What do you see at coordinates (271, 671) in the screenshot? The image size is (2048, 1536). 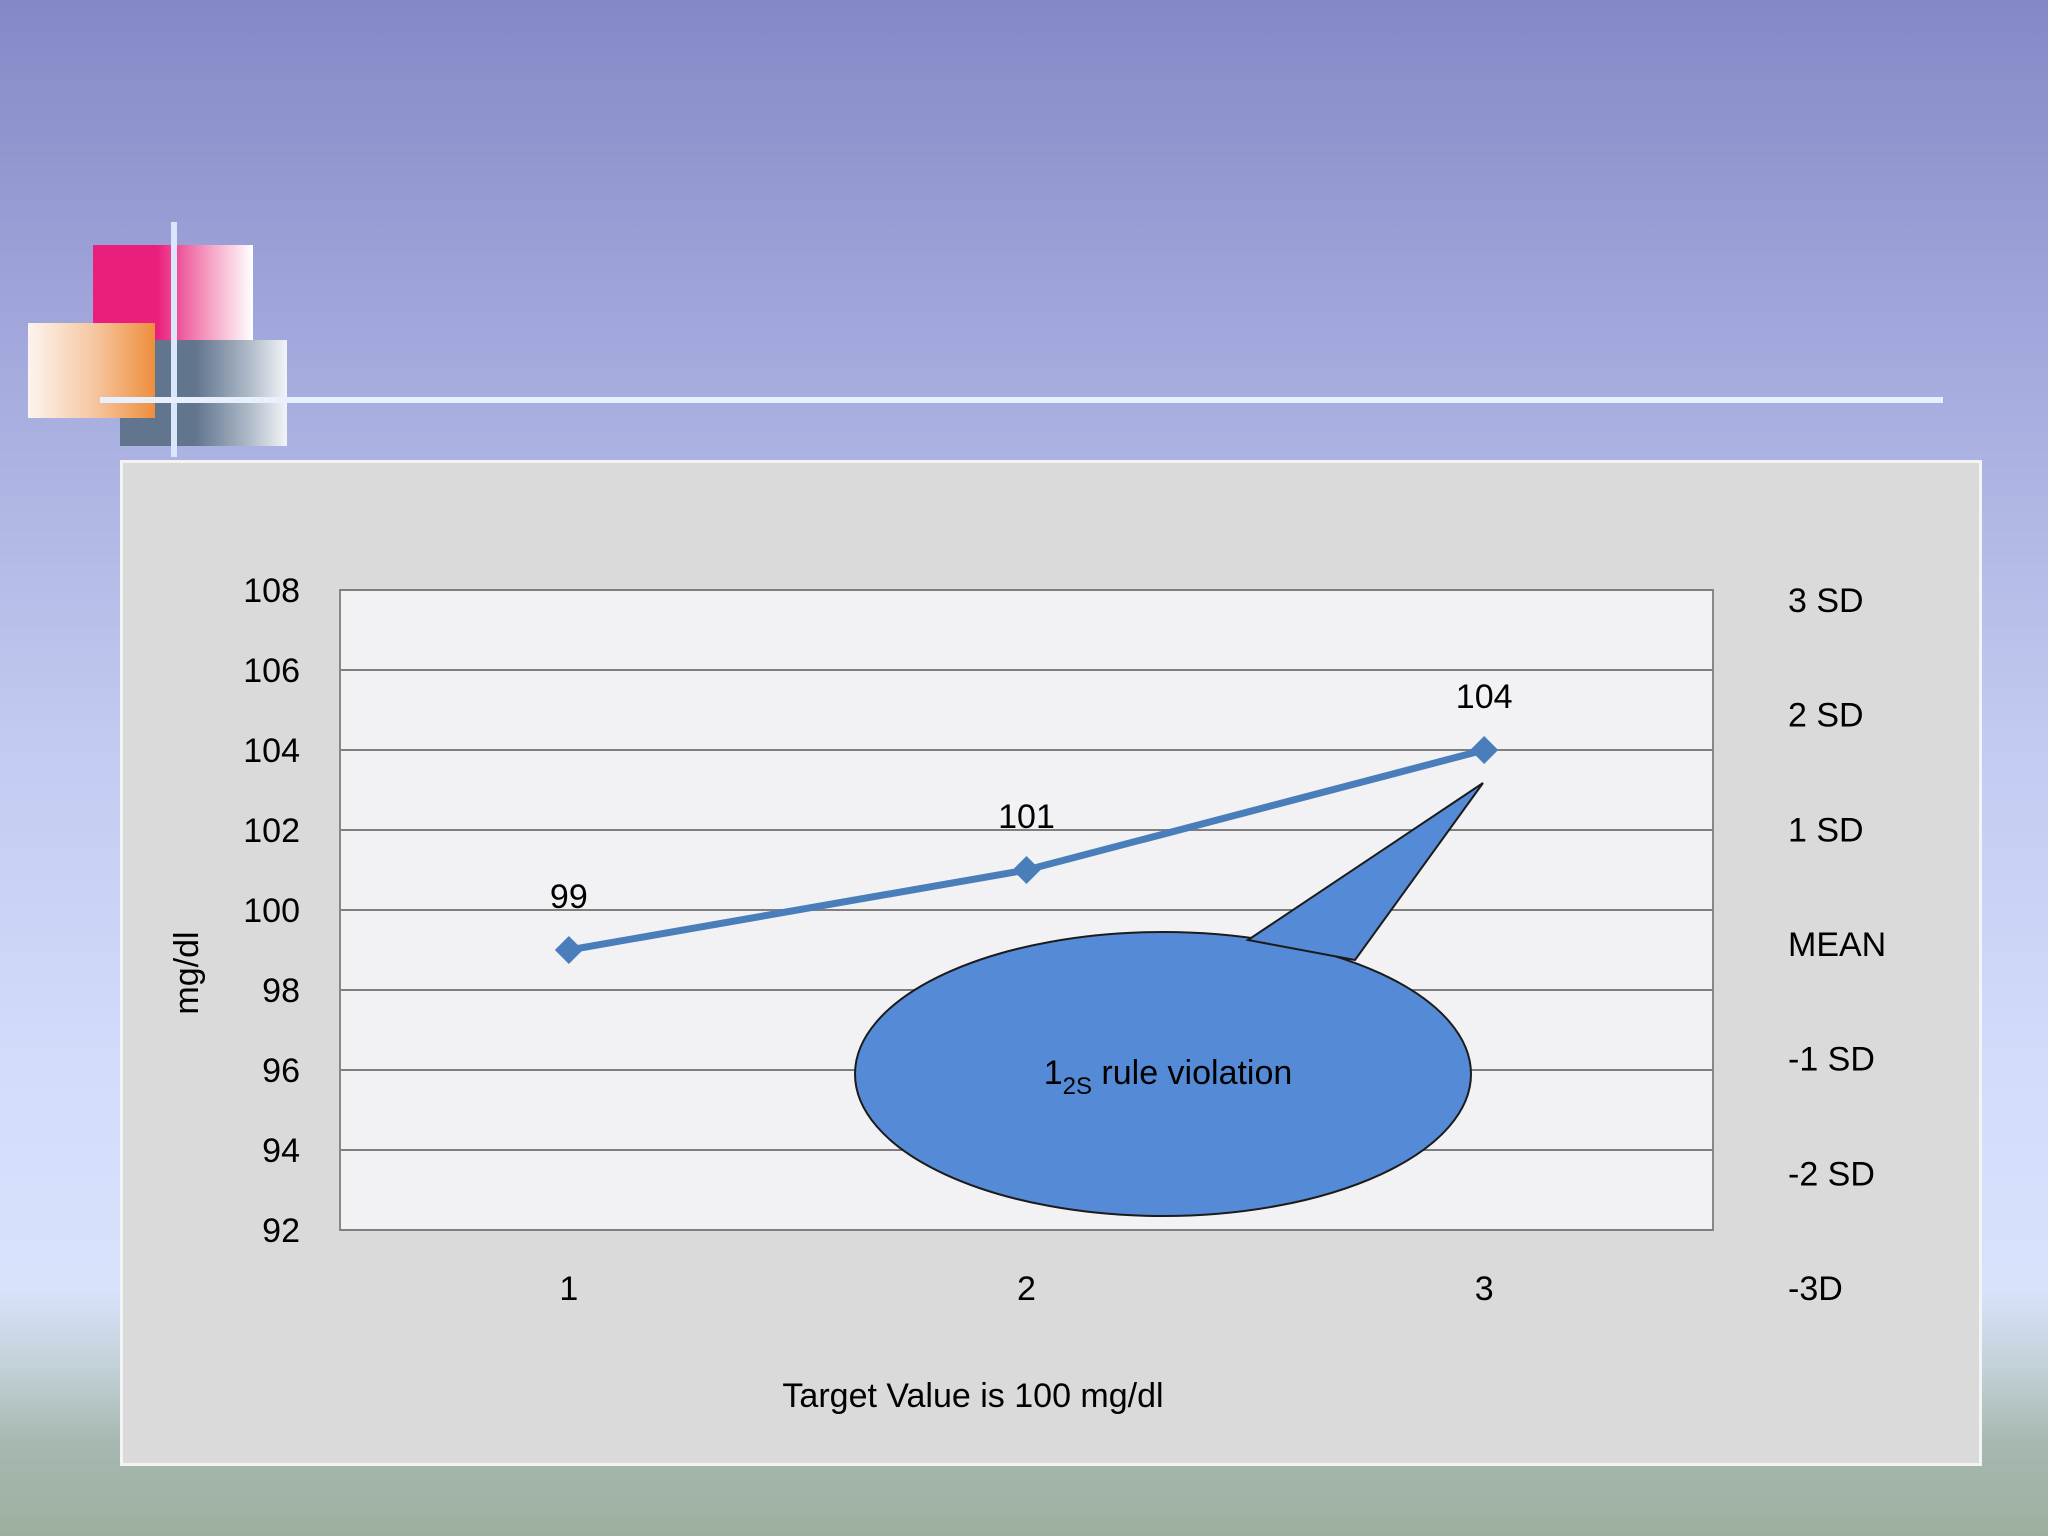 I see `y-tick-label: 106` at bounding box center [271, 671].